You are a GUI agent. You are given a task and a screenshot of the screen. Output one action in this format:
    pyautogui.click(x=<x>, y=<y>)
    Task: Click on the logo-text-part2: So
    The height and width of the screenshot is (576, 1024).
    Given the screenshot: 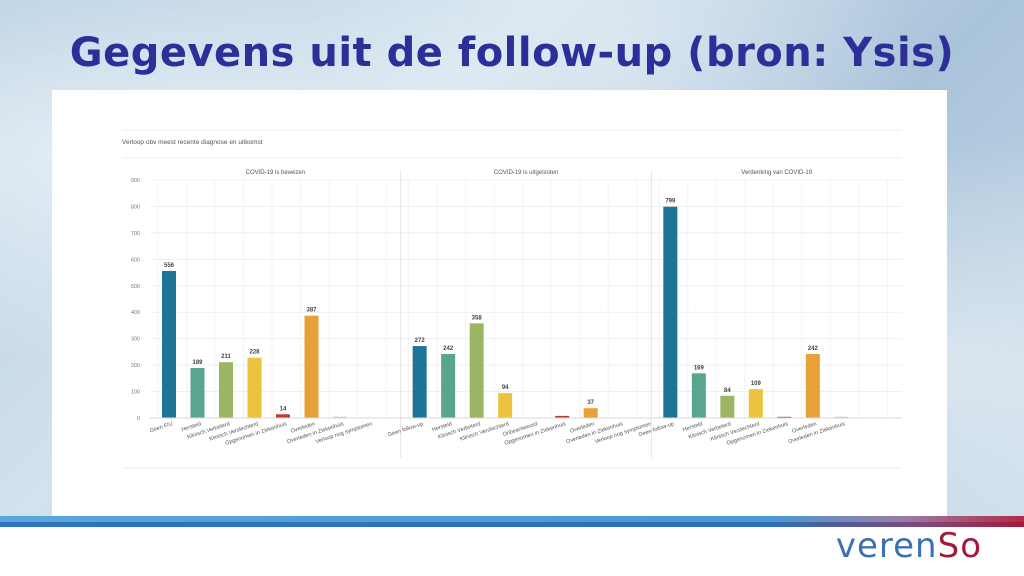 What is the action you would take?
    pyautogui.click(x=959, y=546)
    